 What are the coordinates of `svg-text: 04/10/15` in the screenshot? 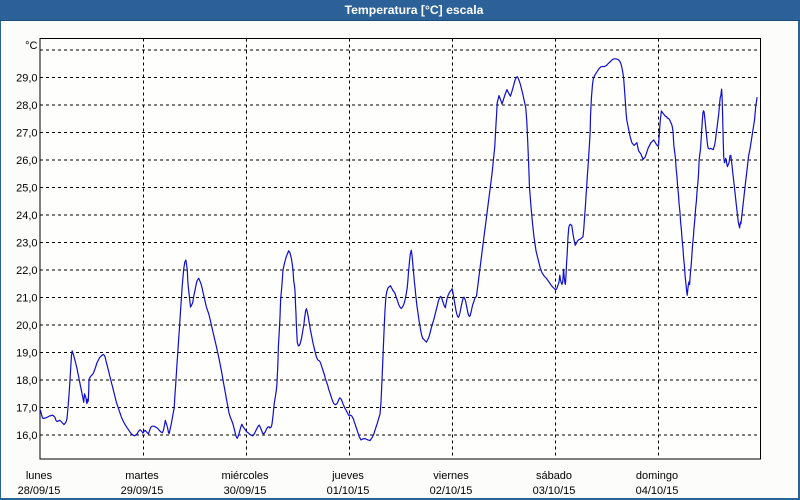 It's located at (657, 491).